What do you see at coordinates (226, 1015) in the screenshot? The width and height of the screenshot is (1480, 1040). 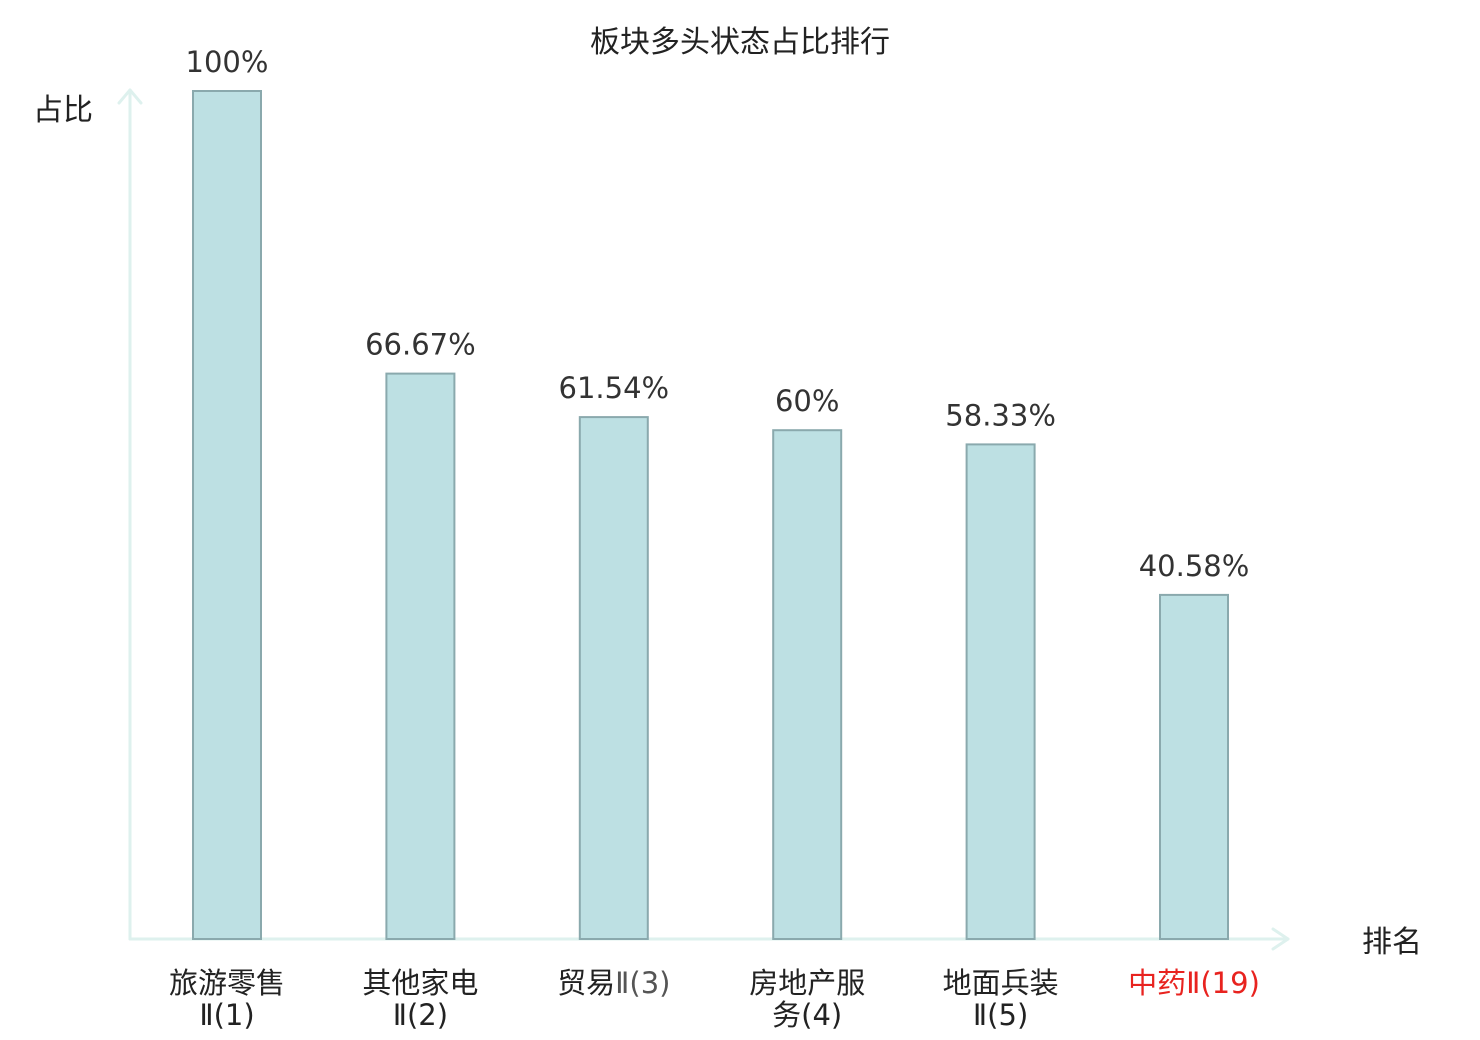 I see `category-sublabel-1: Ⅱ(1)` at bounding box center [226, 1015].